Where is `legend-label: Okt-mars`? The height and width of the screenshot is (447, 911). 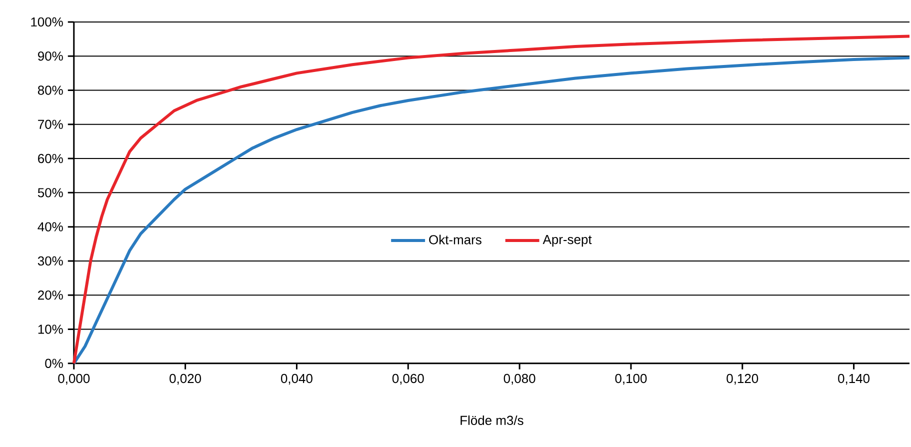 legend-label: Okt-mars is located at coordinates (455, 239).